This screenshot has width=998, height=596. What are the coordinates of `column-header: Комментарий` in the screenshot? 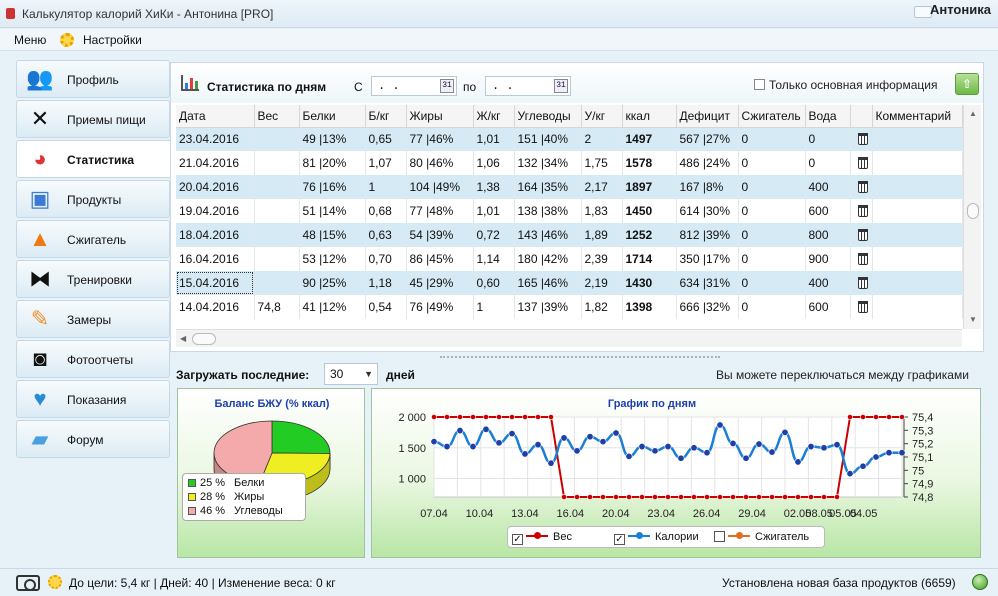 It's located at (917, 116).